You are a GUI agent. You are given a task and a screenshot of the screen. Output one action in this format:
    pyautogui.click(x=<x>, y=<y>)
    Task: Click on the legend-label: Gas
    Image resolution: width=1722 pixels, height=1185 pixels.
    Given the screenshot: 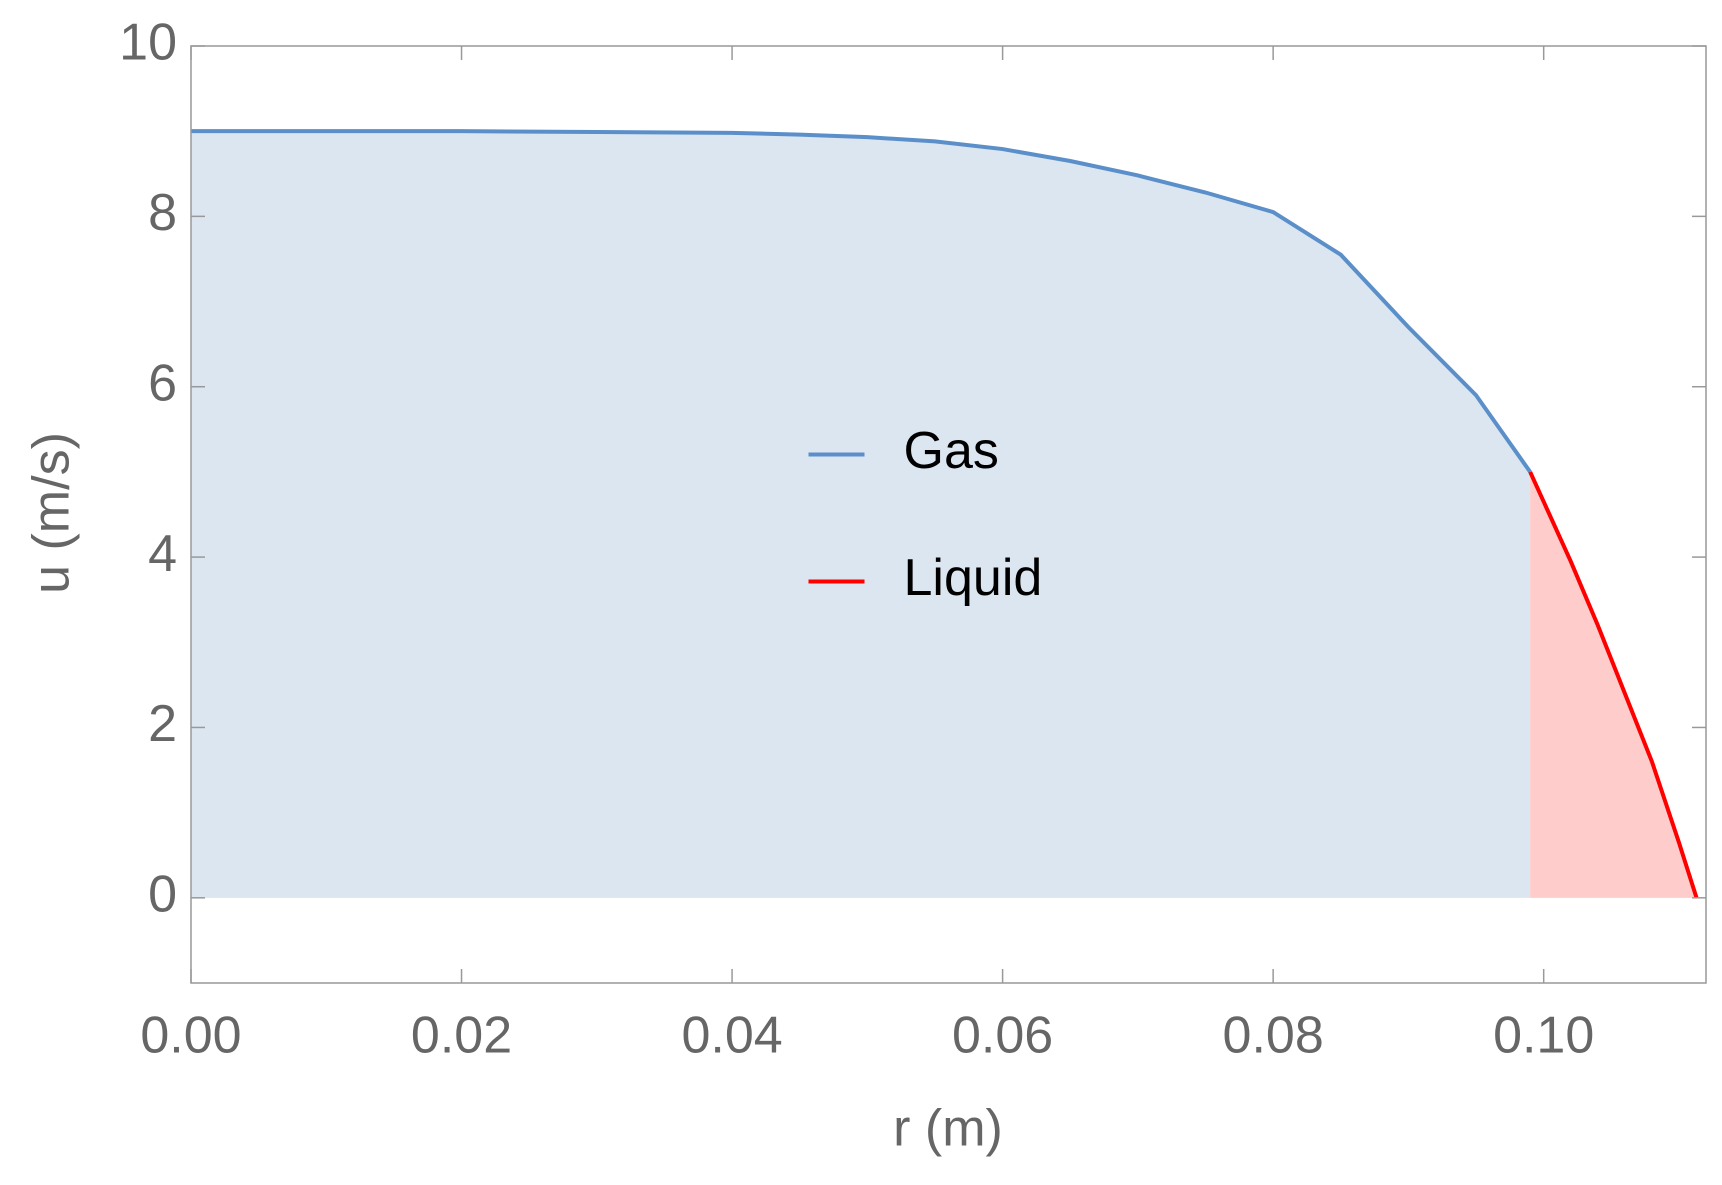 What is the action you would take?
    pyautogui.click(x=951, y=451)
    